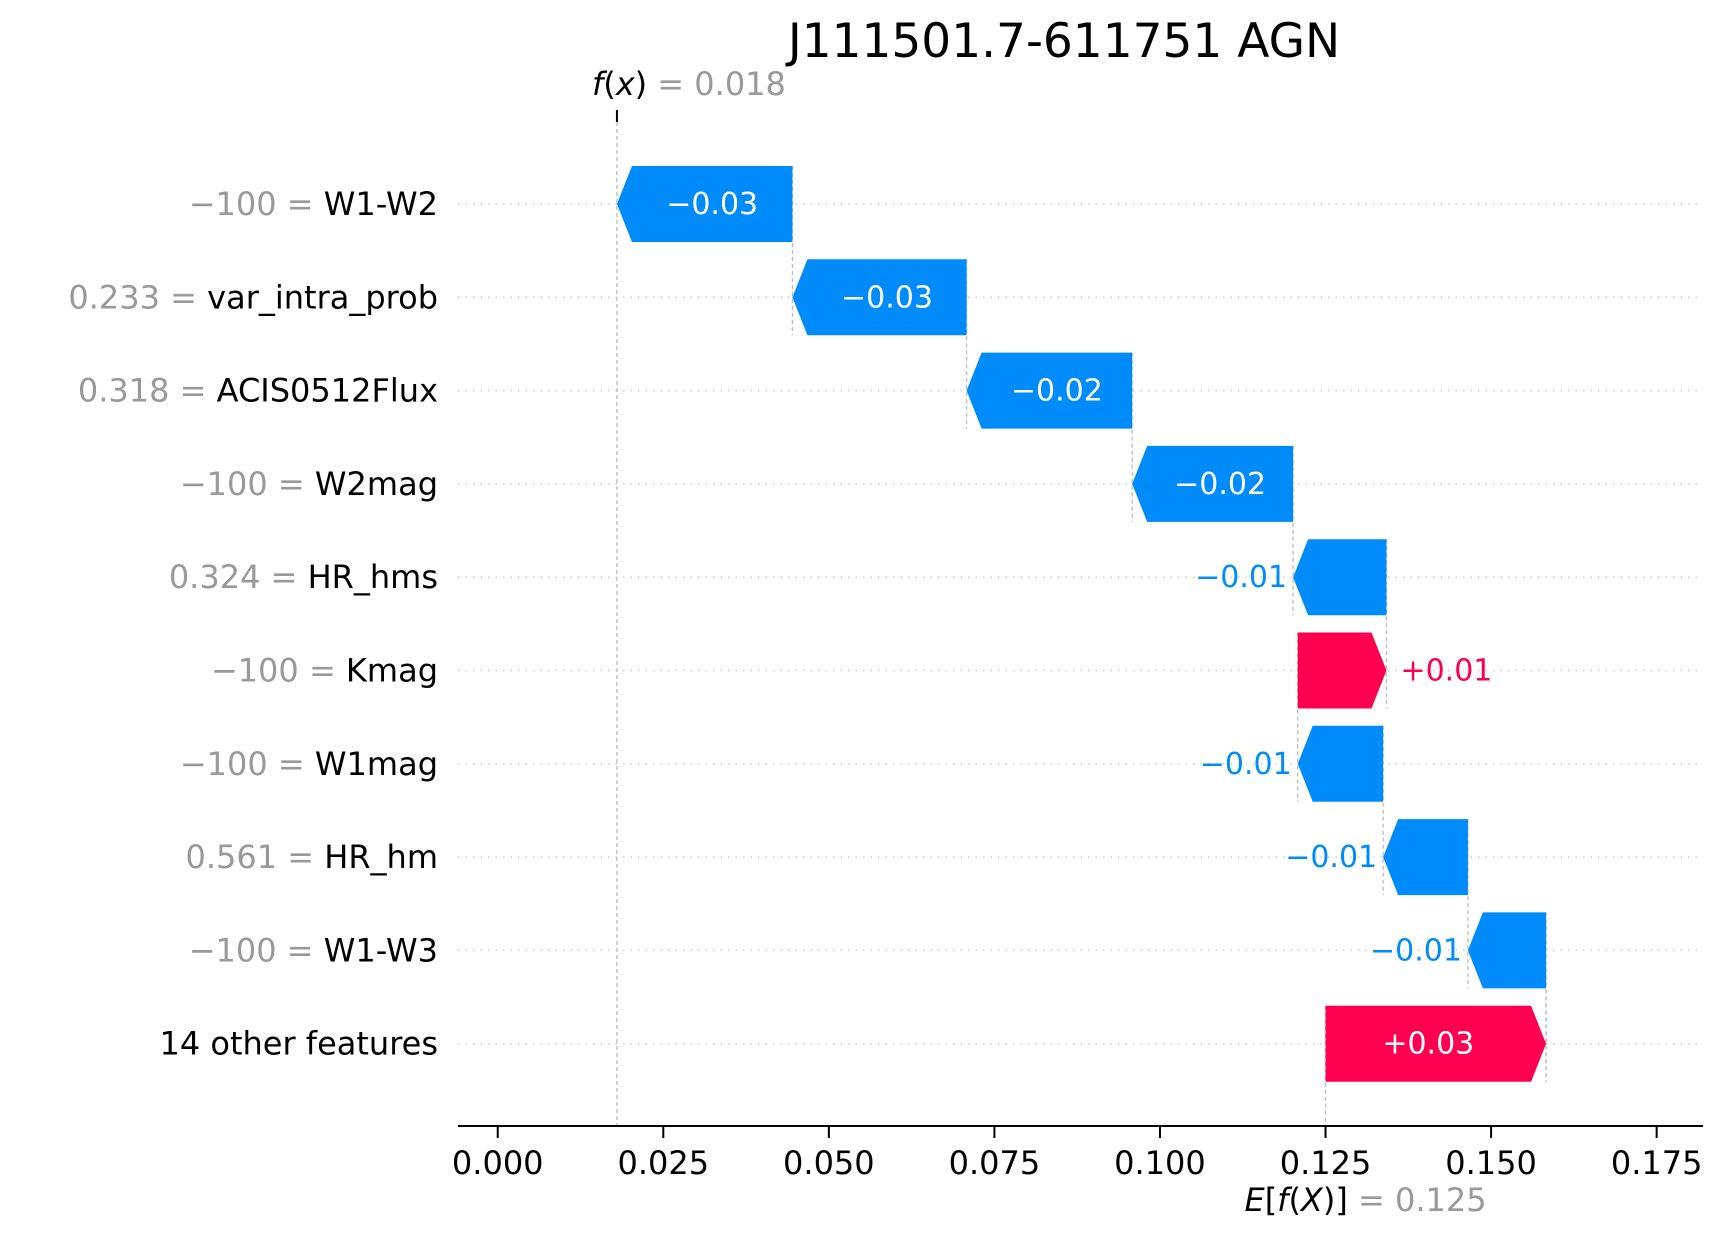 Image resolution: width=1723 pixels, height=1236 pixels. Describe the element at coordinates (373, 577) in the screenshot. I see `feature-name: HR_hms` at that location.